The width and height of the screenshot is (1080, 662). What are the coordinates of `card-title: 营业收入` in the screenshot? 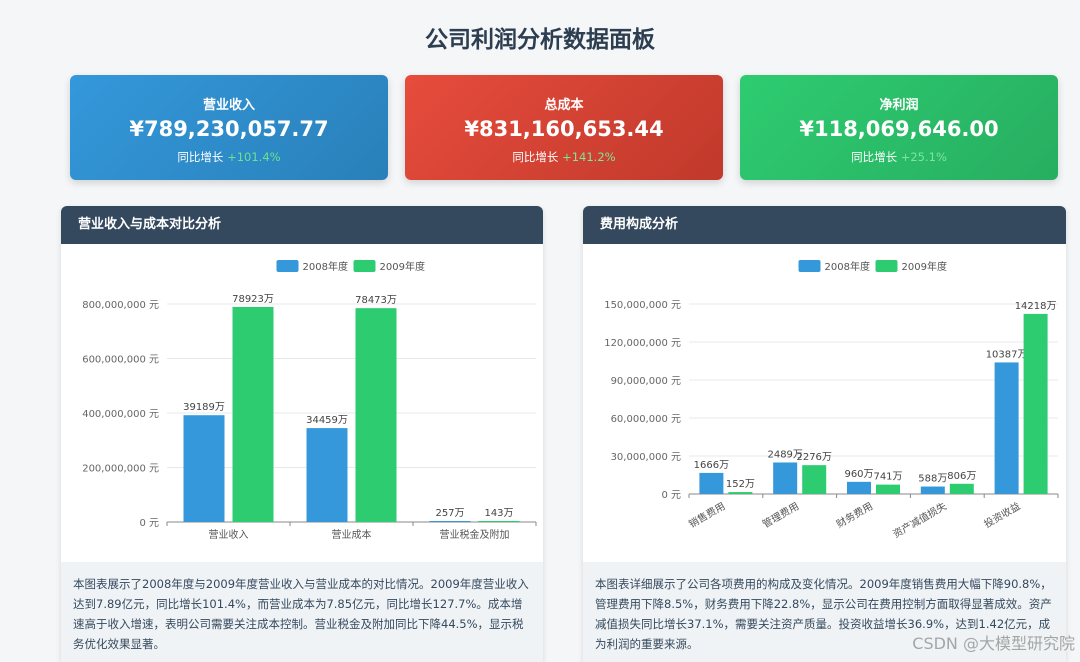 It's located at (228, 105).